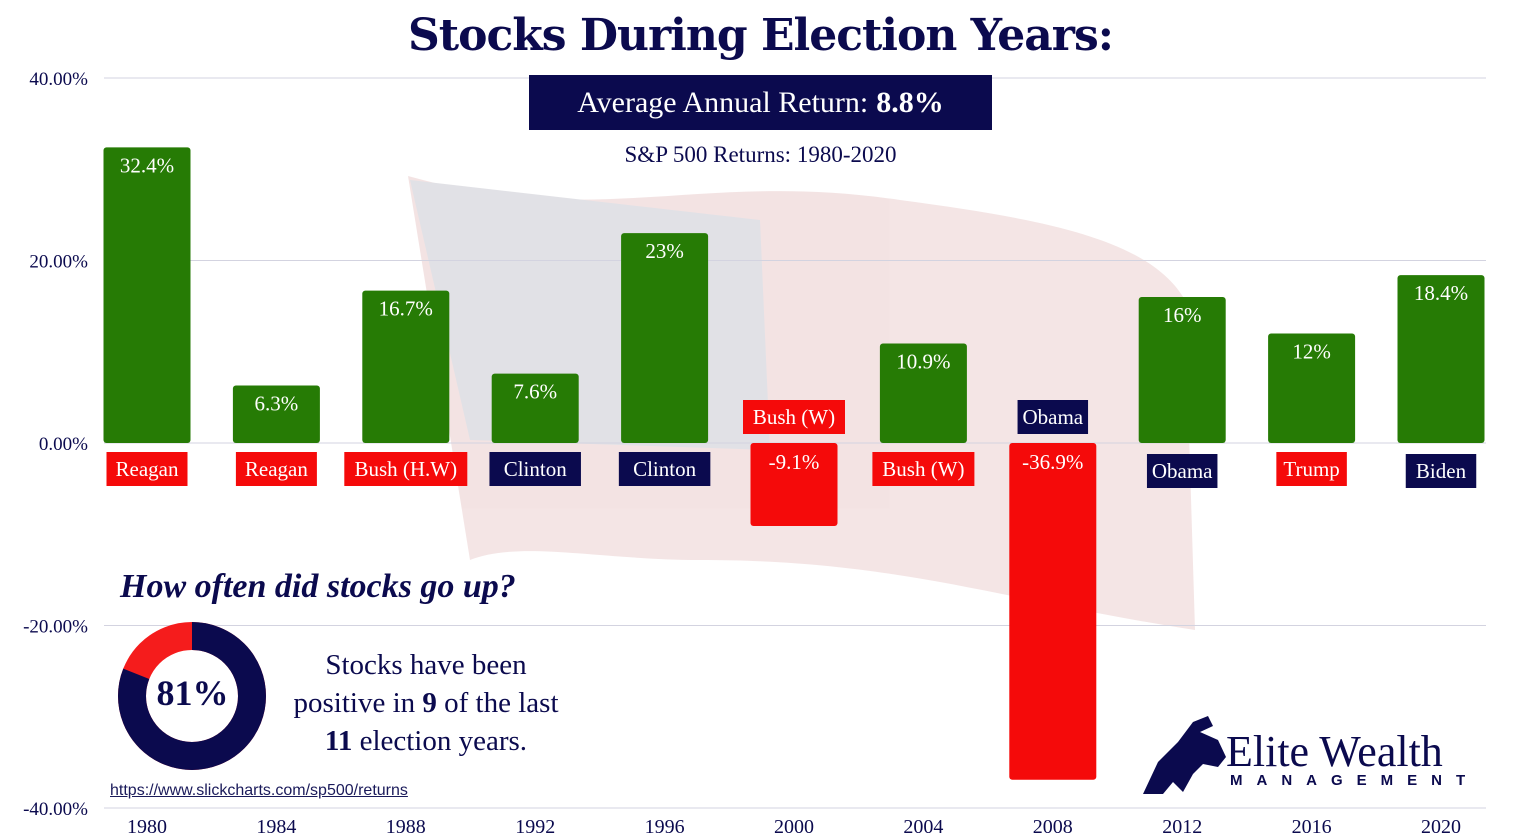  Describe the element at coordinates (1334, 751) in the screenshot. I see `logo-name: Elite Wealth` at that location.